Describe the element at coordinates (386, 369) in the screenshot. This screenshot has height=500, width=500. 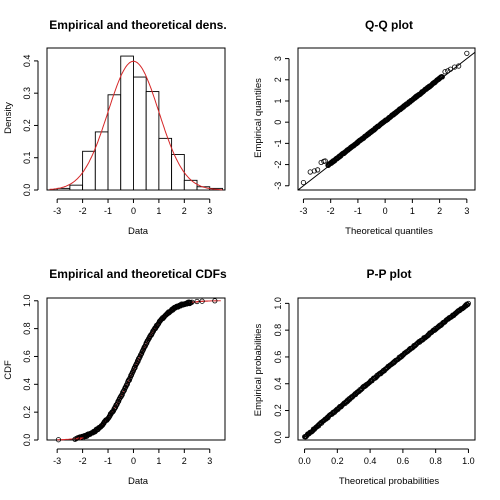
I see `pp-plot-box` at that location.